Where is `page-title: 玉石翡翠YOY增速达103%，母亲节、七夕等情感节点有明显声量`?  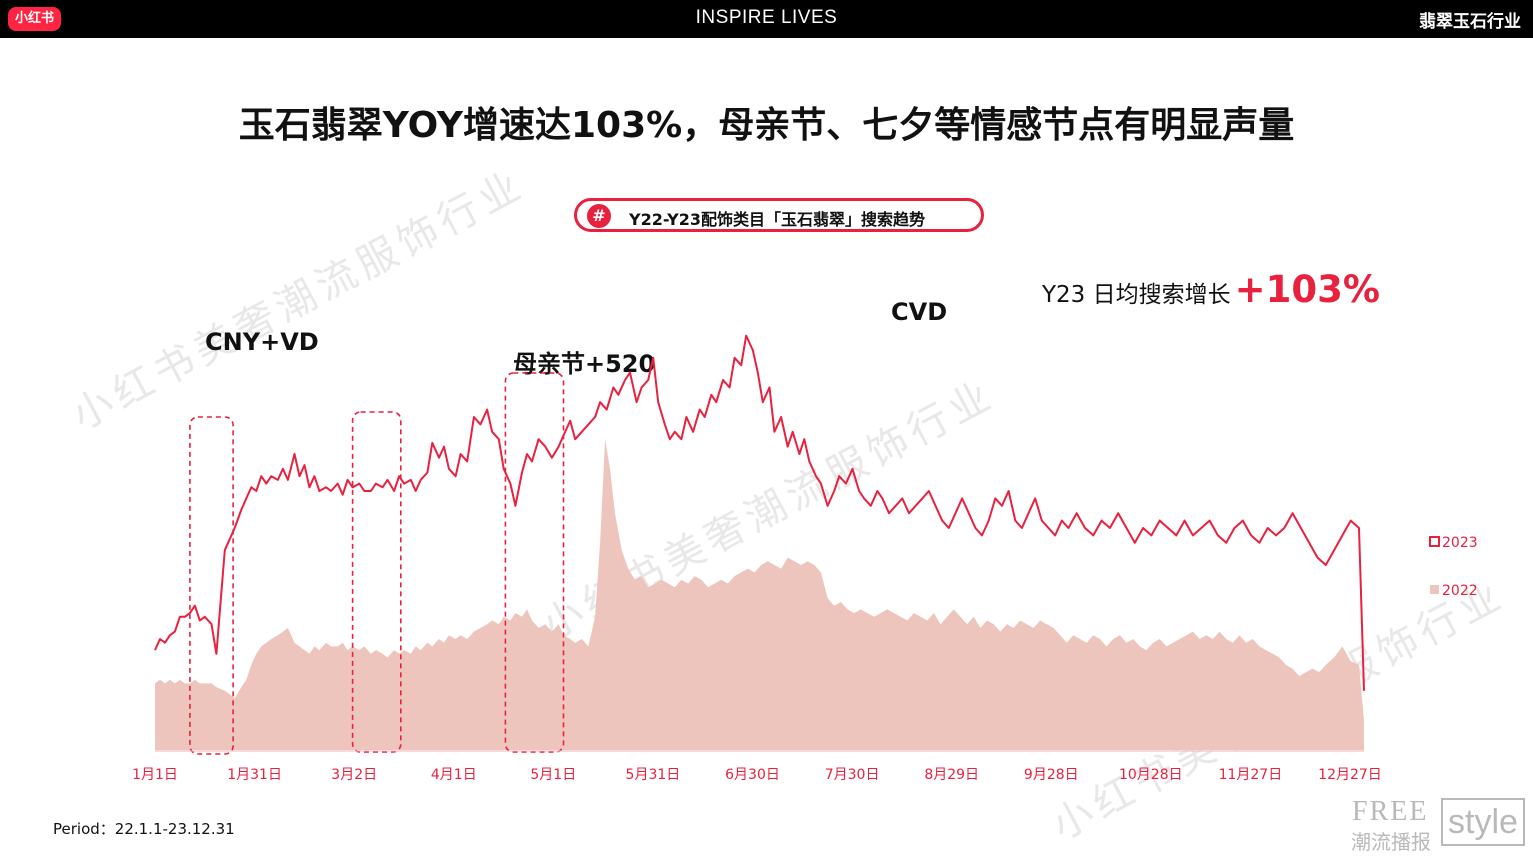 page-title: 玉石翡翠YOY增速达103%，母亲节、七夕等情感节点有明显声量 is located at coordinates (766, 125).